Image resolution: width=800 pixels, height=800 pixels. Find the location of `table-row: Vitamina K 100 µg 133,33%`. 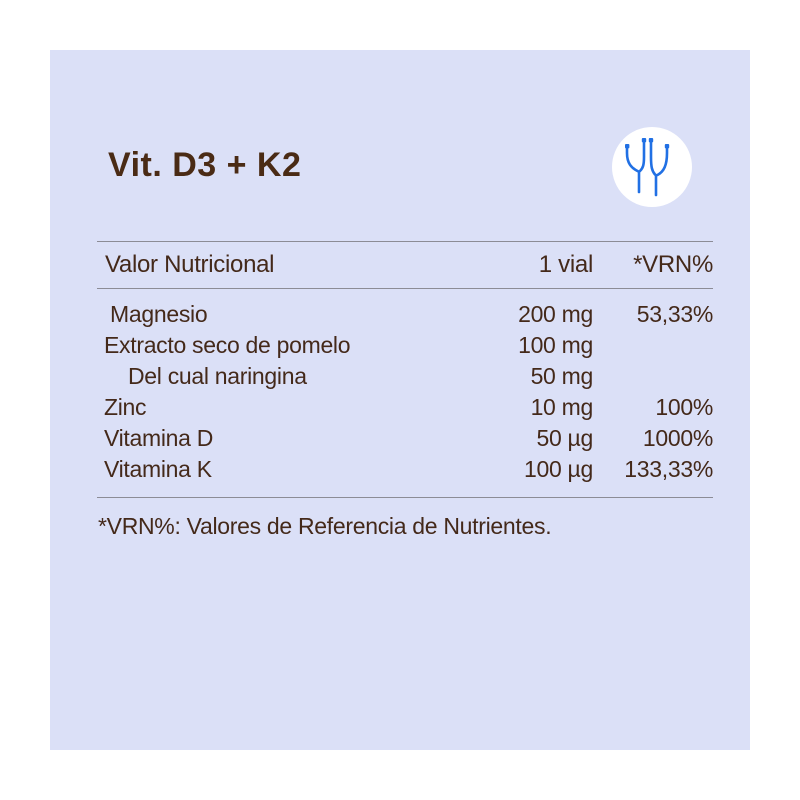

table-row: Vitamina K 100 µg 133,33% is located at coordinates (405, 469).